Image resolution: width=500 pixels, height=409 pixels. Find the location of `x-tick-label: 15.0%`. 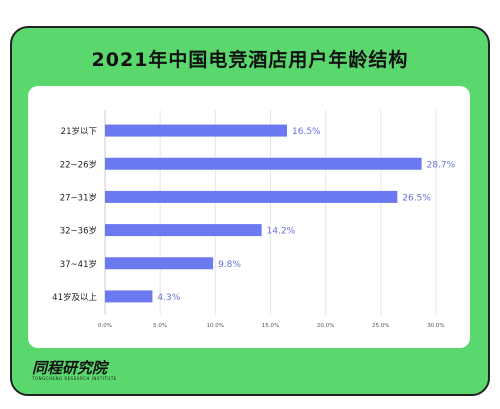

x-tick-label: 15.0% is located at coordinates (270, 326).